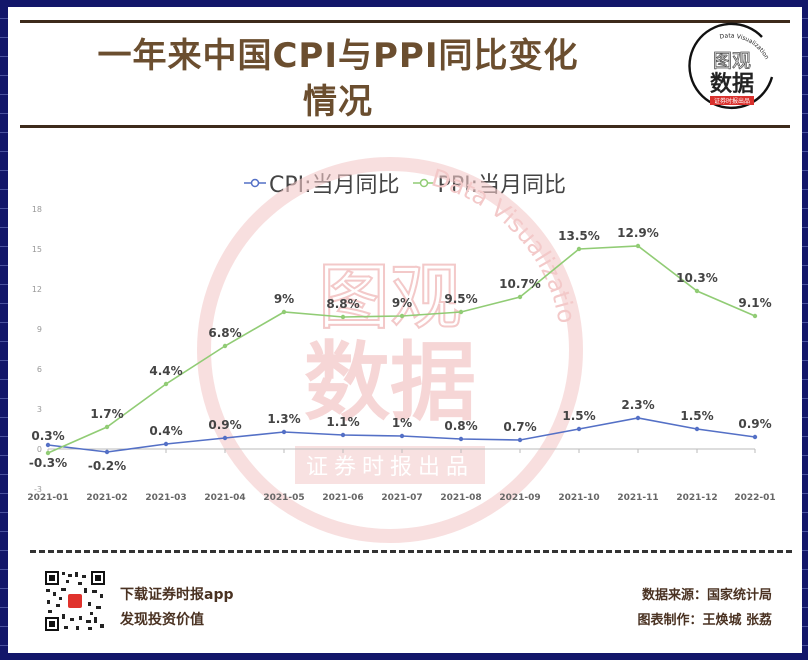 Image resolution: width=808 pixels, height=660 pixels. Describe the element at coordinates (338, 79) in the screenshot. I see `page-title: 一年来中国CPI与PPI同比变化 情况` at that location.